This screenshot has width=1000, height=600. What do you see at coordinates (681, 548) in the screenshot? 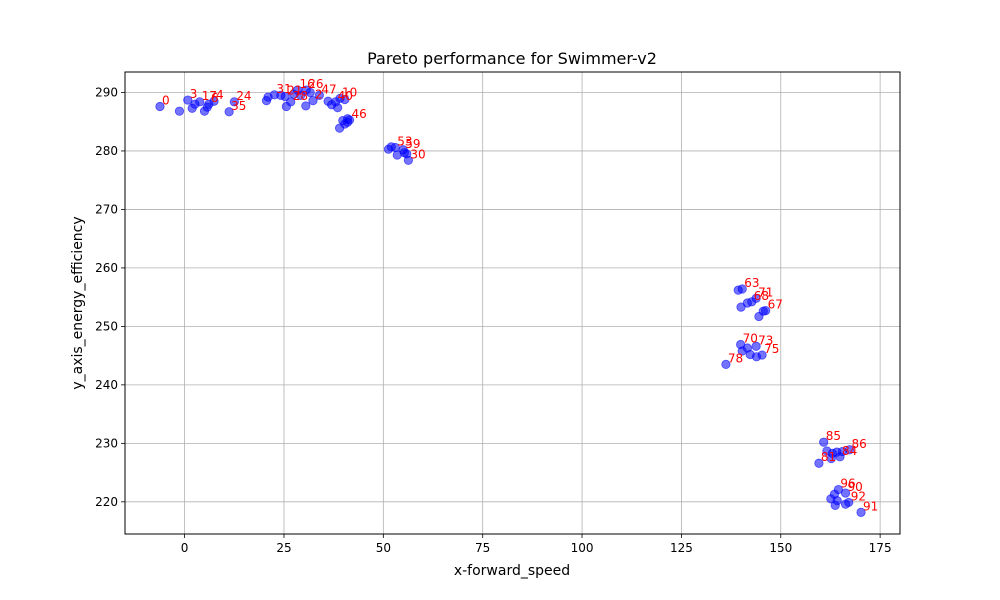
I see `x-tick-label: 125` at bounding box center [681, 548].